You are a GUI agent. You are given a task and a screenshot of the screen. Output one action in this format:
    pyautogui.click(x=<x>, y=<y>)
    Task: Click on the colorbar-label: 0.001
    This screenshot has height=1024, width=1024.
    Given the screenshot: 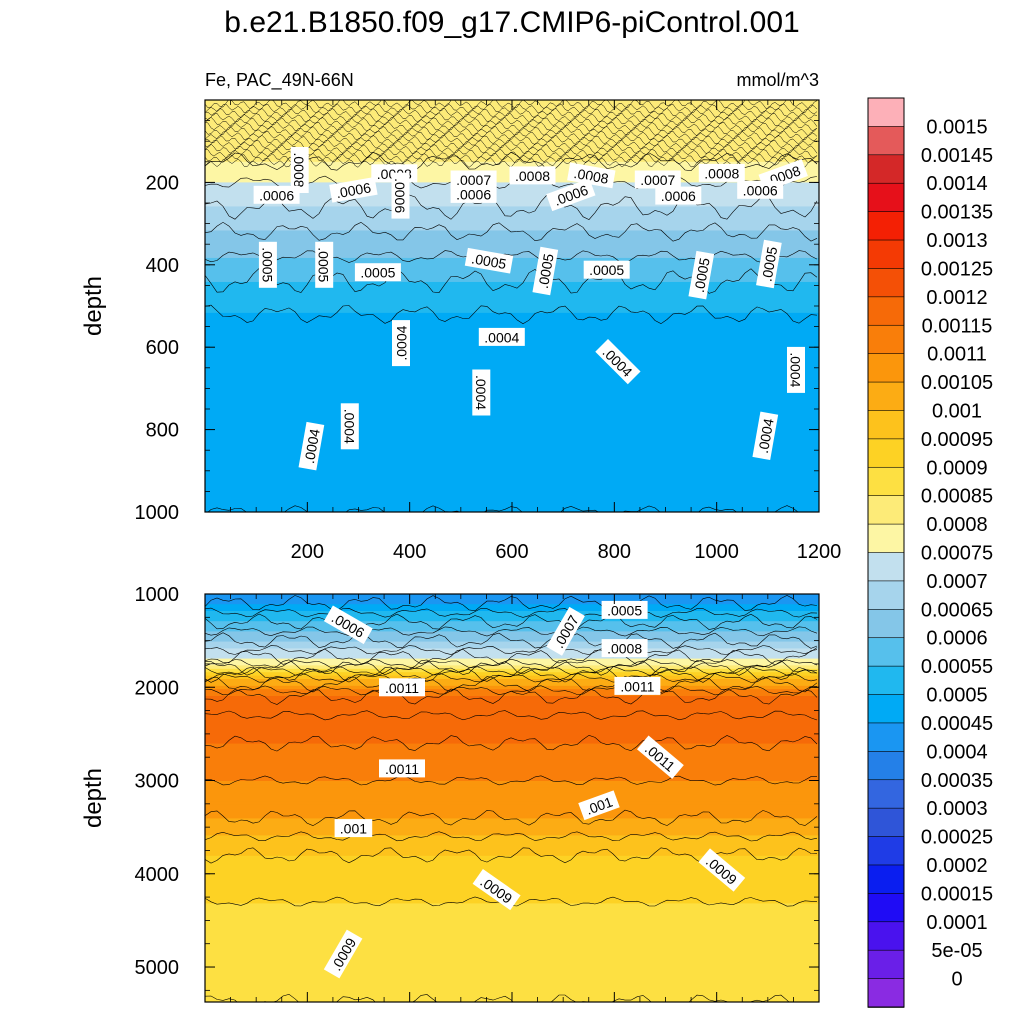 What is the action you would take?
    pyautogui.click(x=957, y=411)
    